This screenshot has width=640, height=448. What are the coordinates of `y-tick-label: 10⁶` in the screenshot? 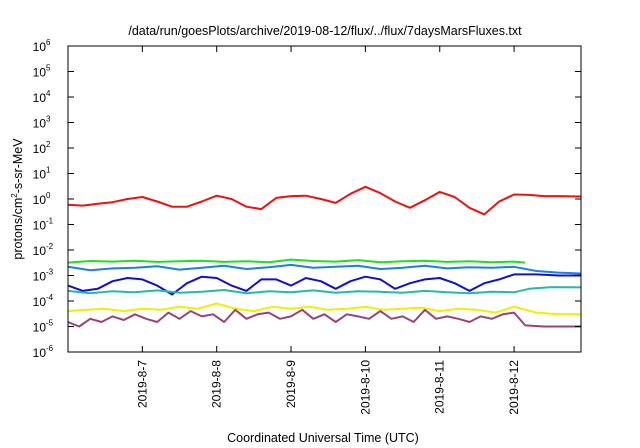 It's located at (42, 46).